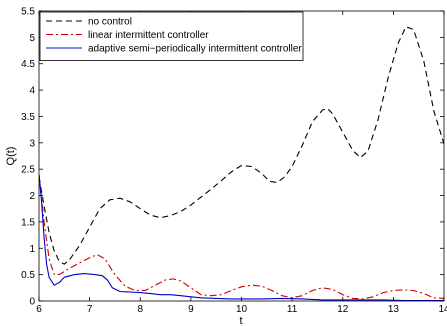  I want to click on legend-label: no control, so click(110, 22).